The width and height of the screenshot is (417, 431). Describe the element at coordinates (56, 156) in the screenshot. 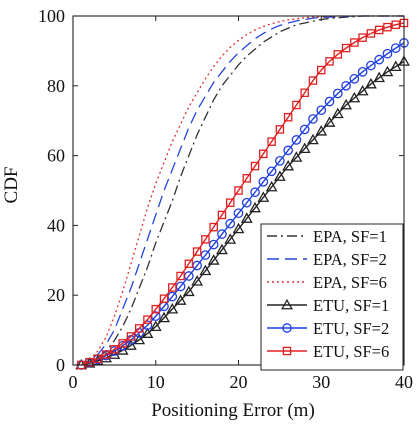

I see `y-tick-label-3: 60` at that location.